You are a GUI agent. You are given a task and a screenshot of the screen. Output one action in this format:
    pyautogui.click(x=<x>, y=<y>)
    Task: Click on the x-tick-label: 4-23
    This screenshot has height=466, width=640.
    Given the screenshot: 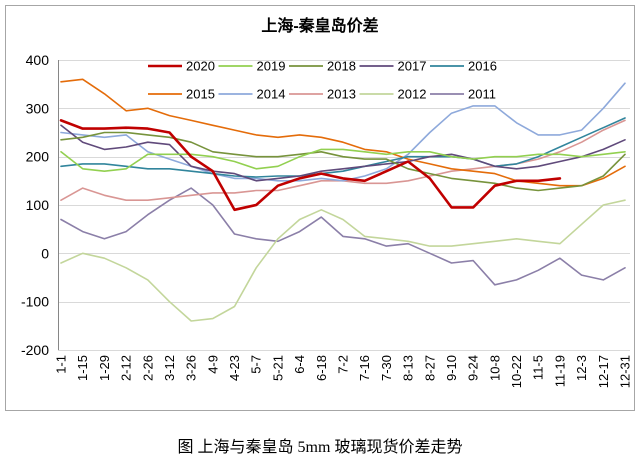 What is the action you would take?
    pyautogui.click(x=234, y=368)
    